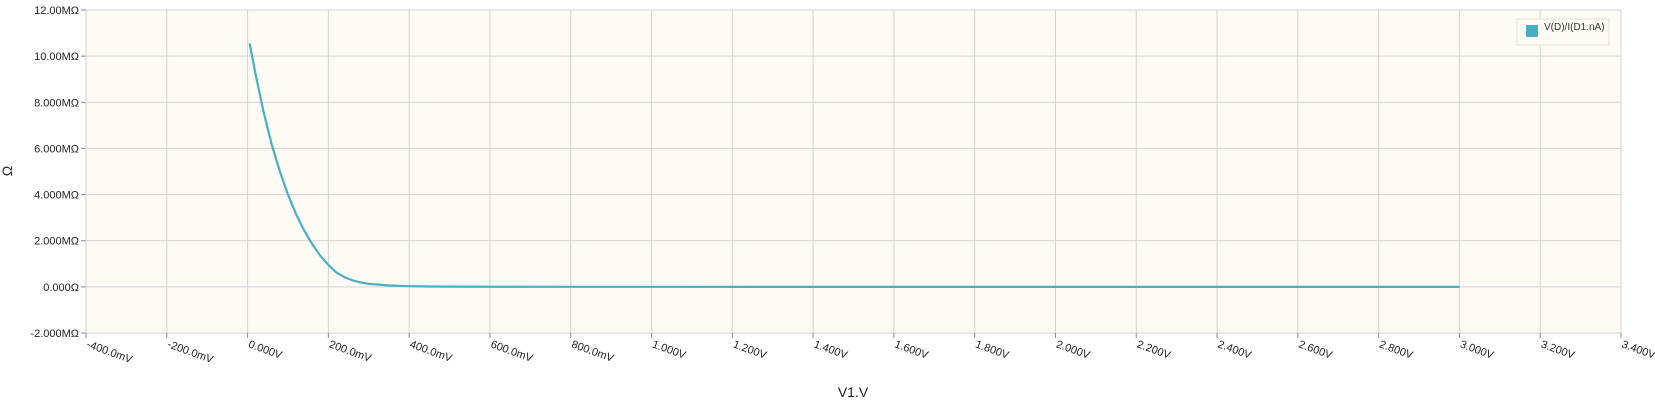 This screenshot has width=1655, height=413. I want to click on legend: V(D)/I(D1.nA), so click(1563, 32).